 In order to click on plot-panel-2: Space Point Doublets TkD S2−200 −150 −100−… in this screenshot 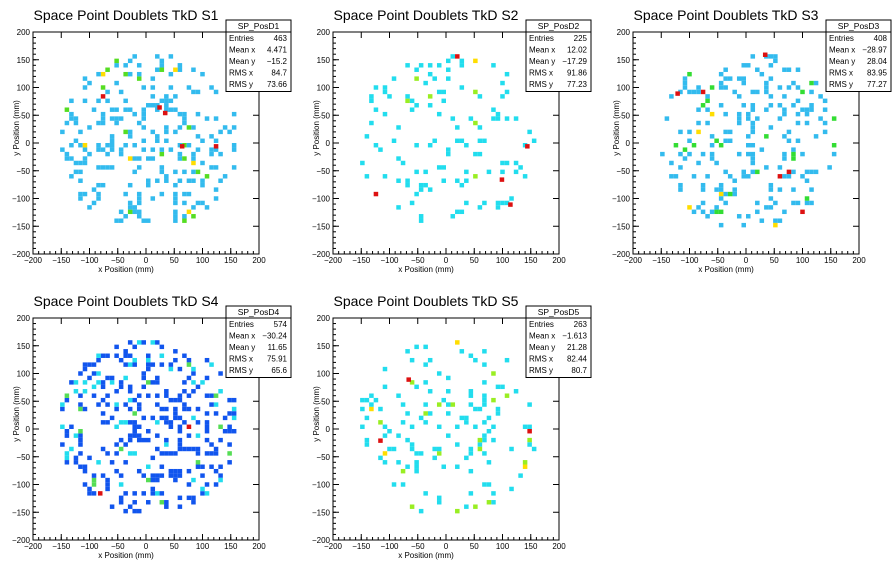, I will do `click(452, 140)`.